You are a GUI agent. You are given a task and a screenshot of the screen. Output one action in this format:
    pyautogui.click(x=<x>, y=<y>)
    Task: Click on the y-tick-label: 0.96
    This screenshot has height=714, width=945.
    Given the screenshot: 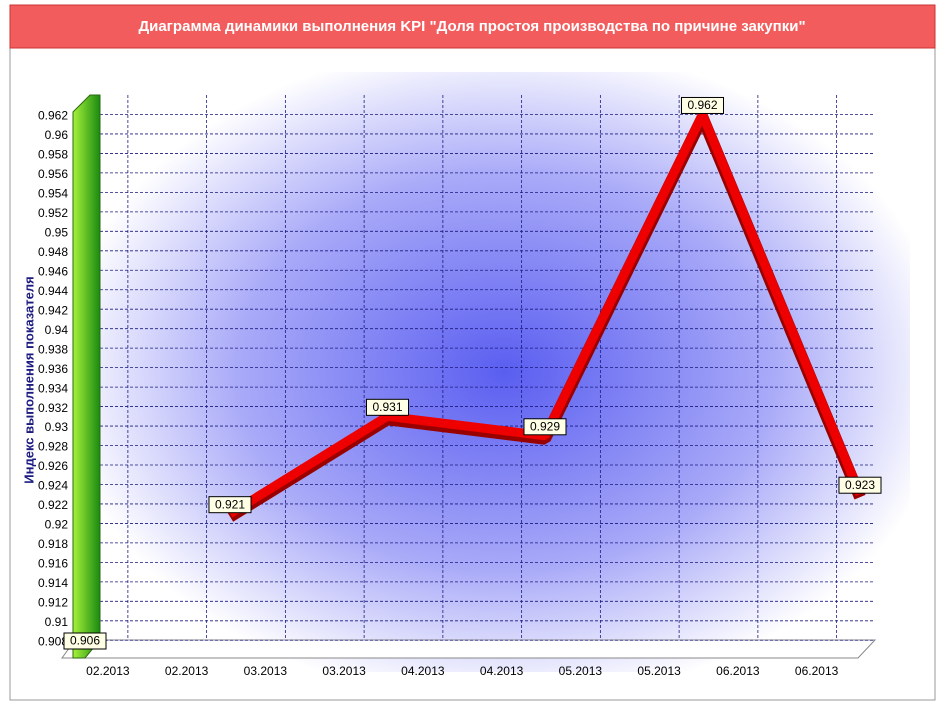 What is the action you would take?
    pyautogui.click(x=57, y=135)
    